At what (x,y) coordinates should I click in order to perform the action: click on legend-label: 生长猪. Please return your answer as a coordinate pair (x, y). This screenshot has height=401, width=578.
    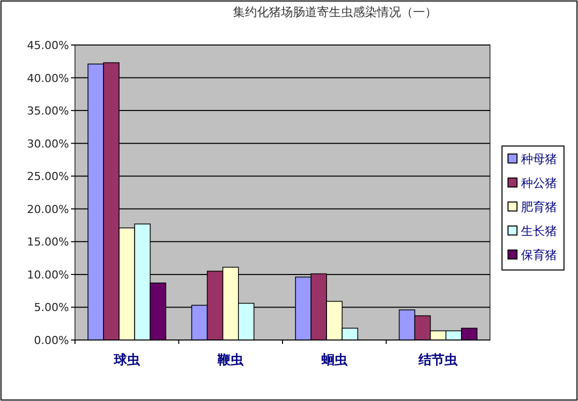
    Looking at the image, I should click on (539, 231).